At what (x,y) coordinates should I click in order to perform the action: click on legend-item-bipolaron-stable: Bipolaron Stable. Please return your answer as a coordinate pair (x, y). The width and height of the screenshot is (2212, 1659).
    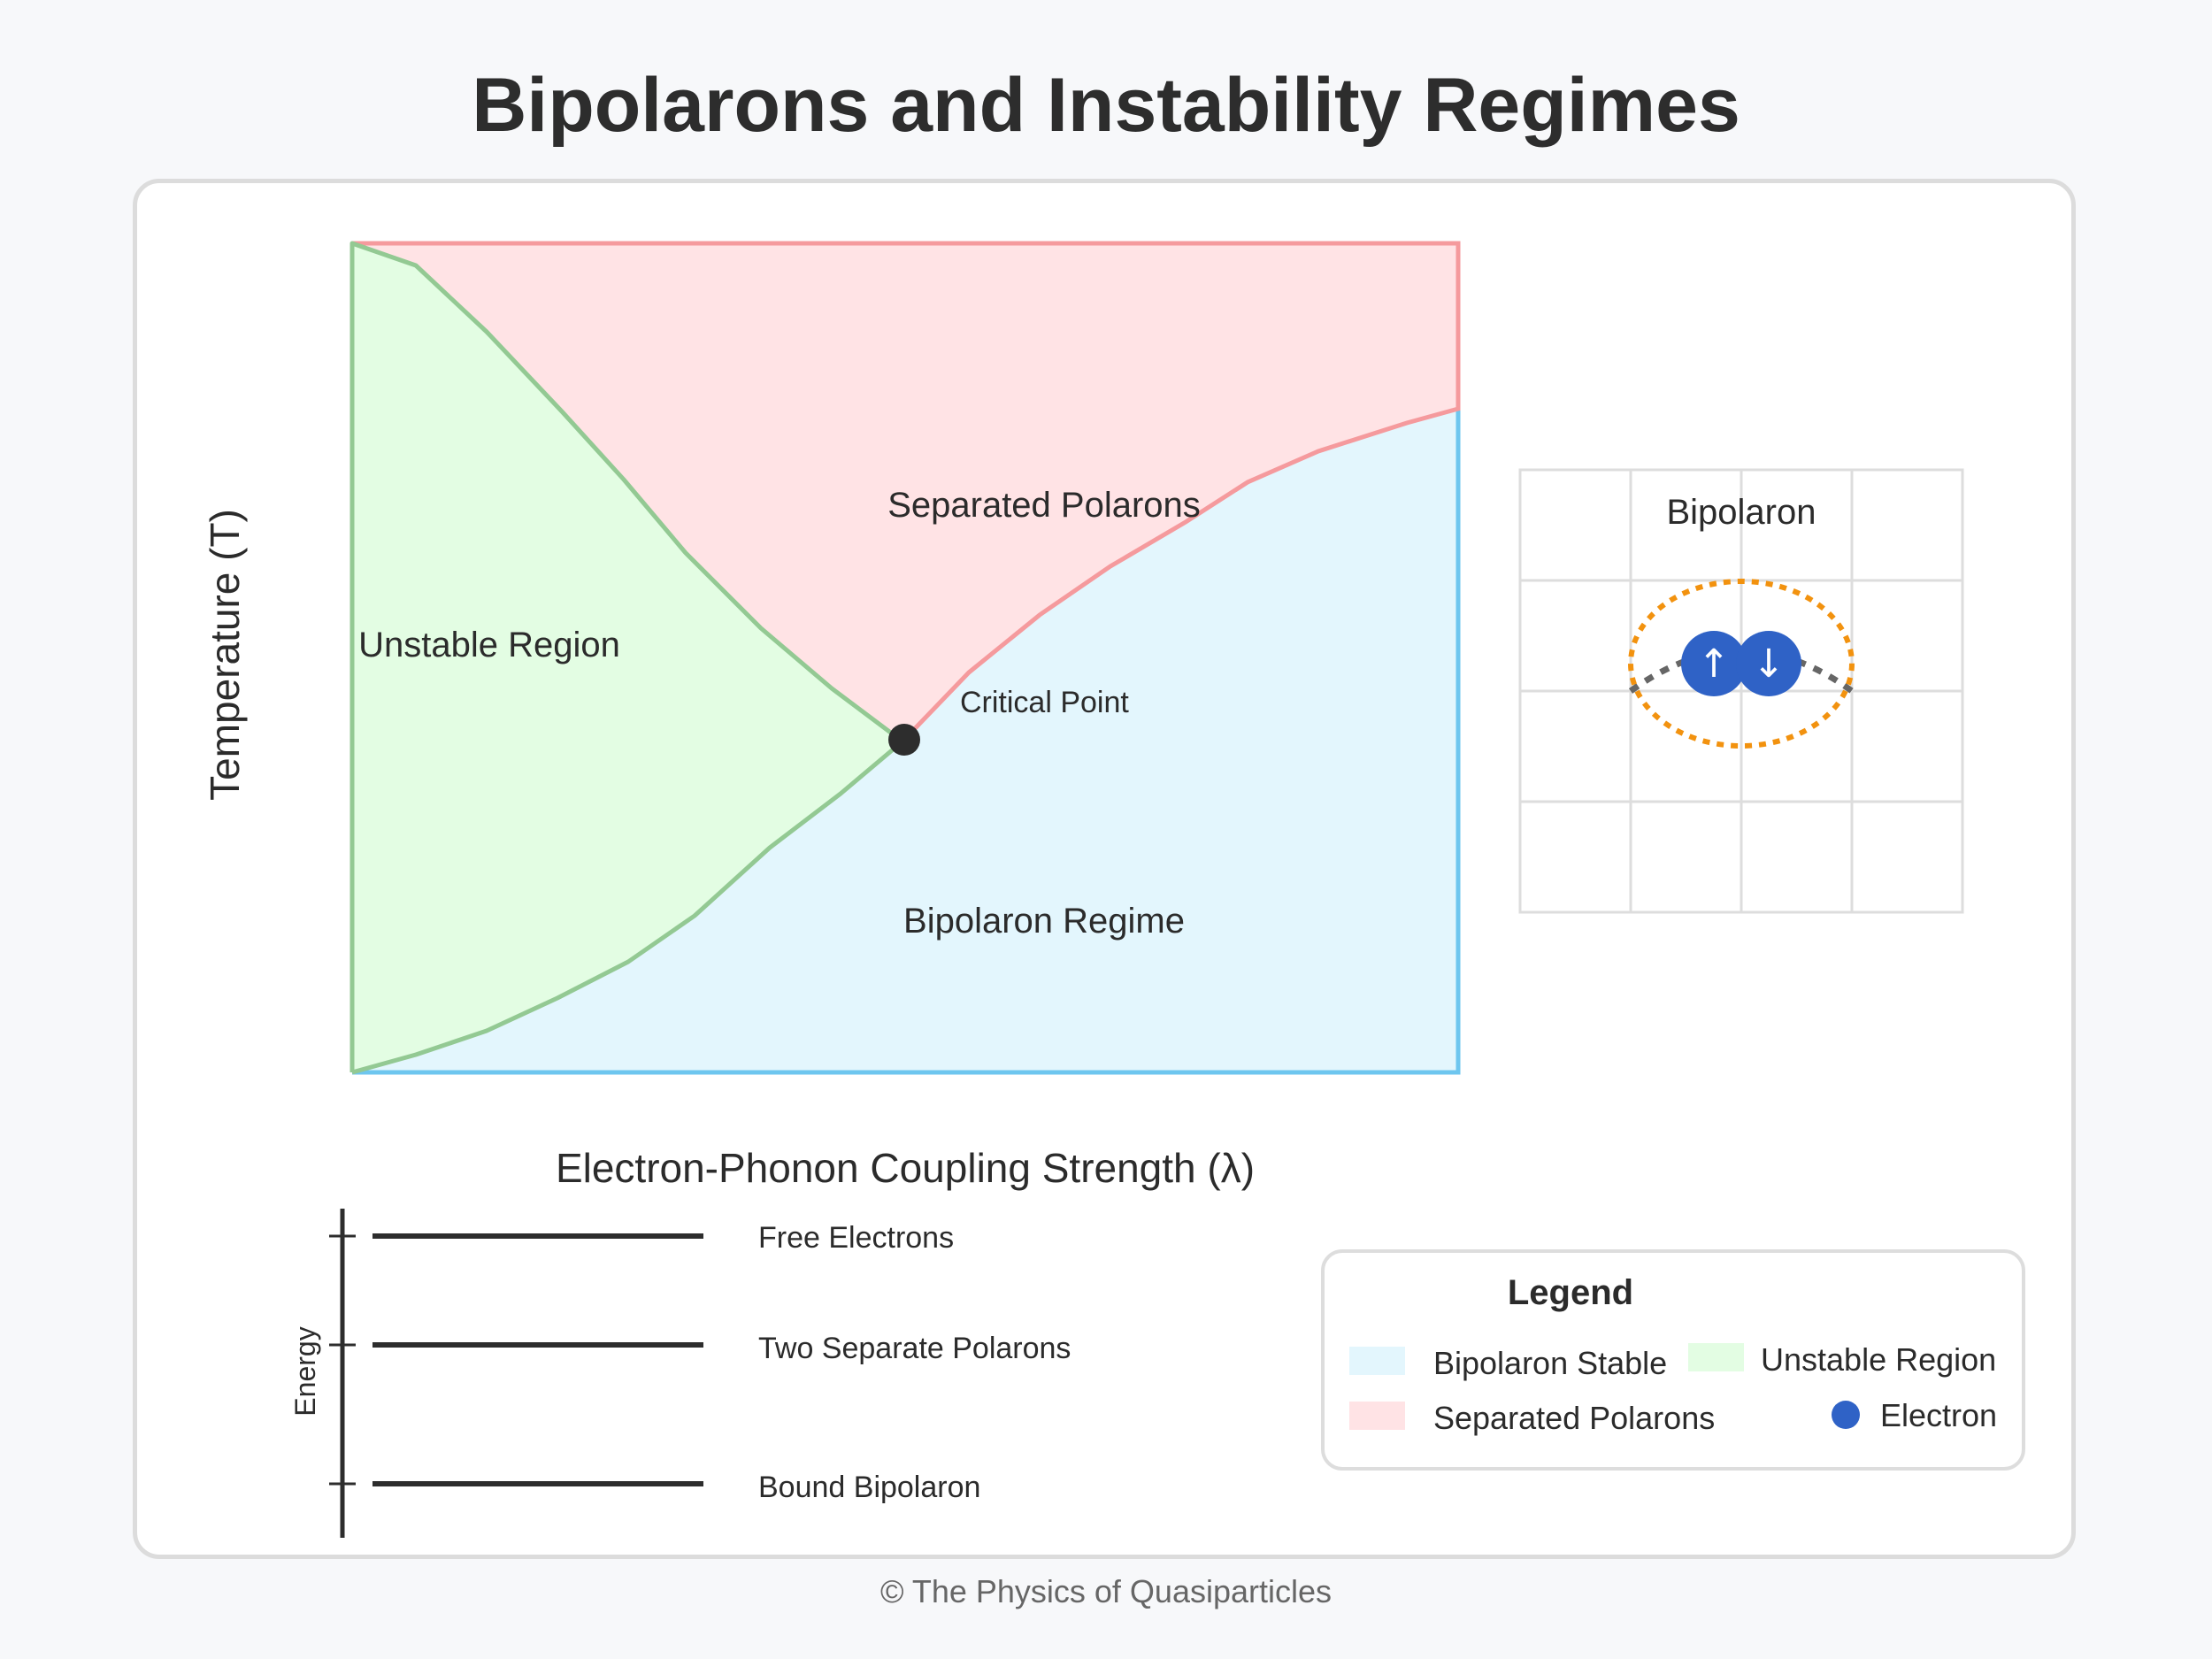
    Looking at the image, I should click on (1508, 1363).